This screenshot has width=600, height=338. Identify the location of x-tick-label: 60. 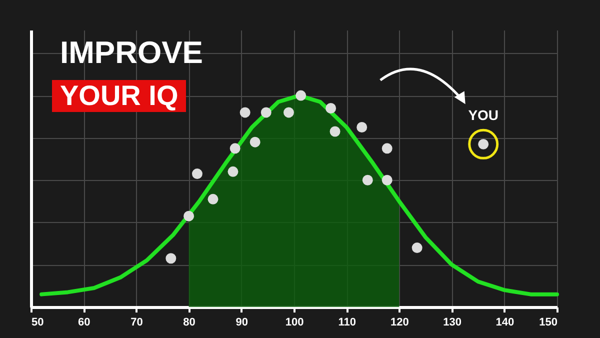
(84, 322).